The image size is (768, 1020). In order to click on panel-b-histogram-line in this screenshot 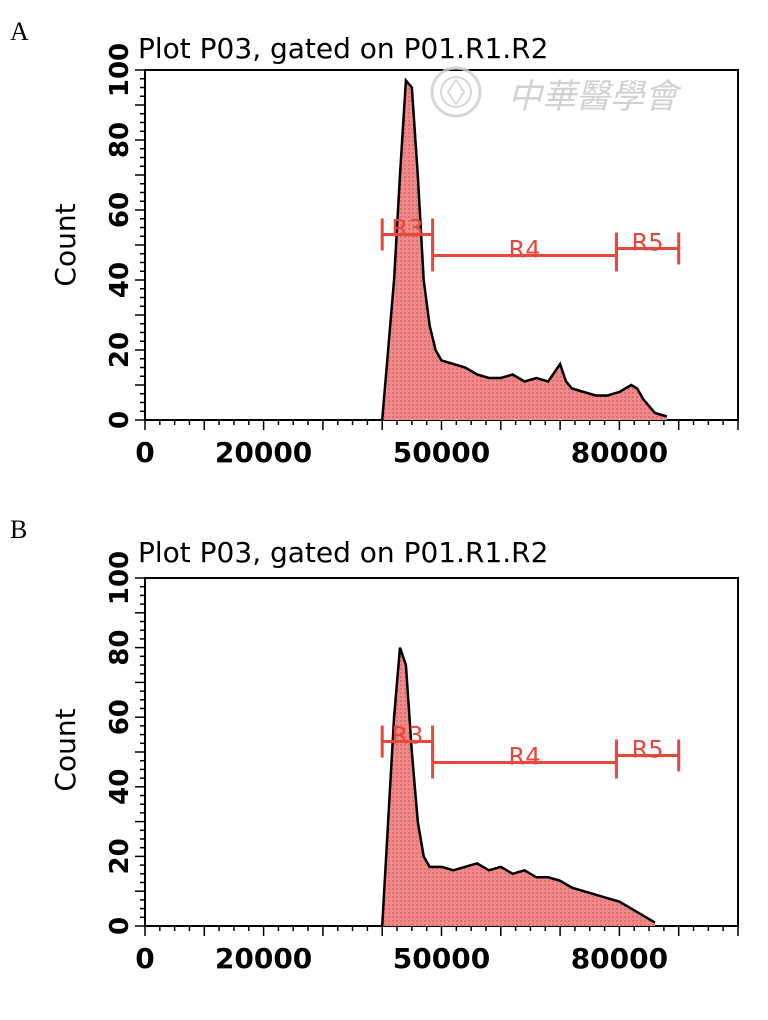, I will do `click(518, 787)`.